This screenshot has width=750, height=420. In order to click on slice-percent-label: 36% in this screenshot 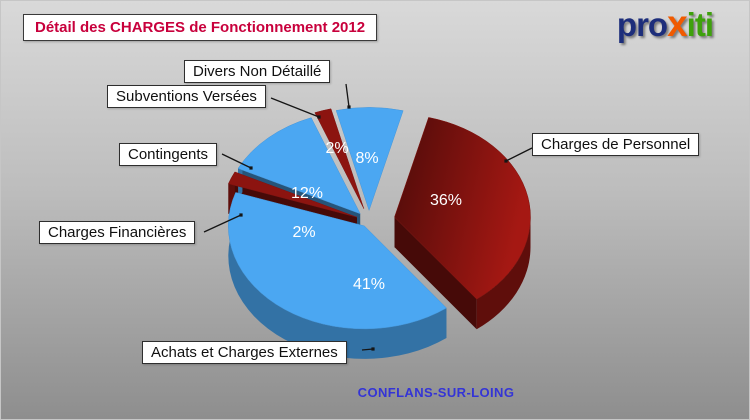, I will do `click(446, 200)`.